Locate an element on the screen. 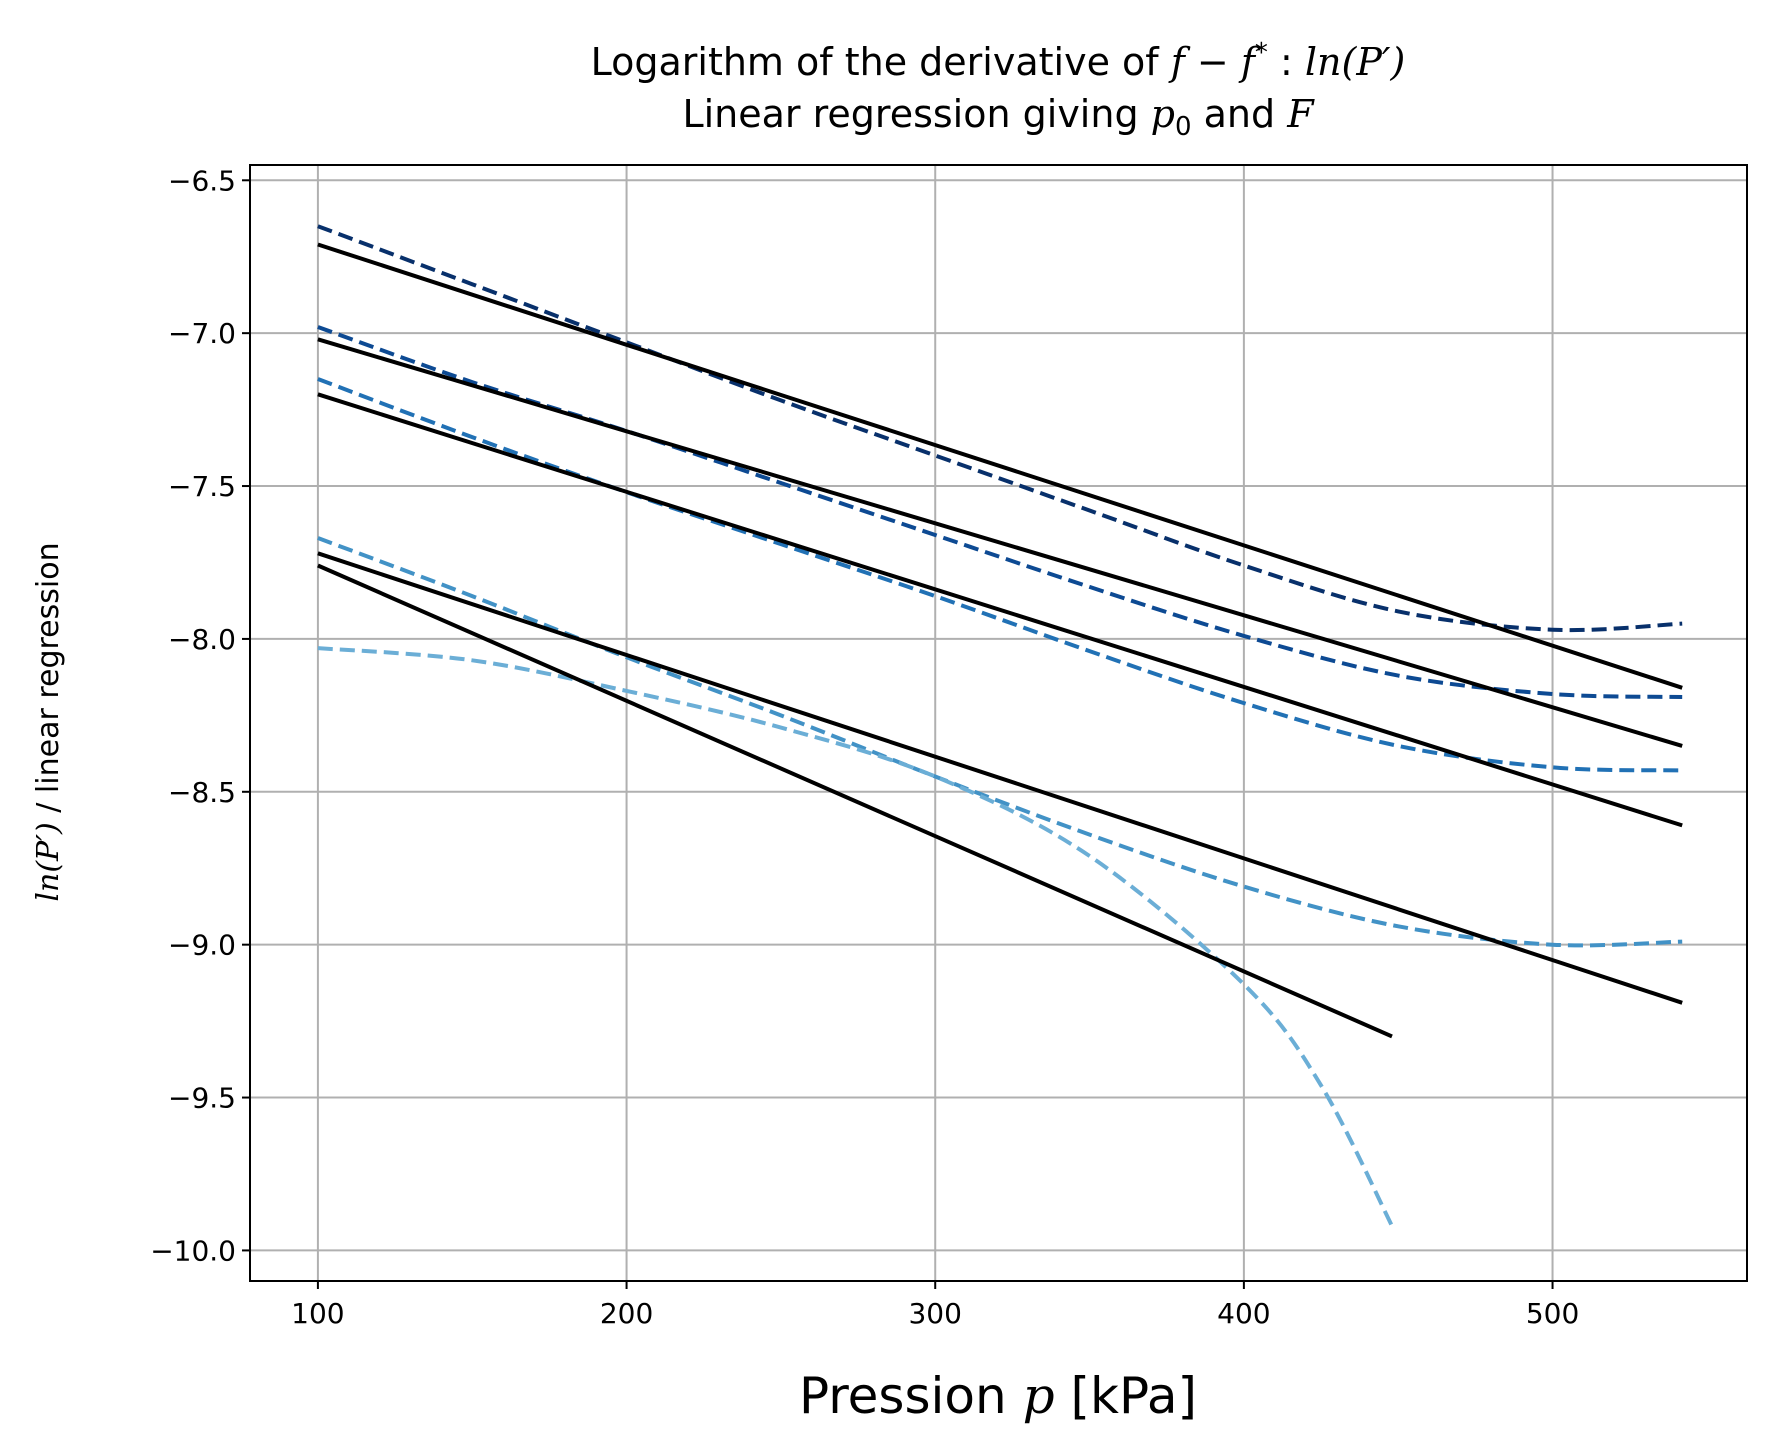  x-tick-label: 500 is located at coordinates (1552, 1313).